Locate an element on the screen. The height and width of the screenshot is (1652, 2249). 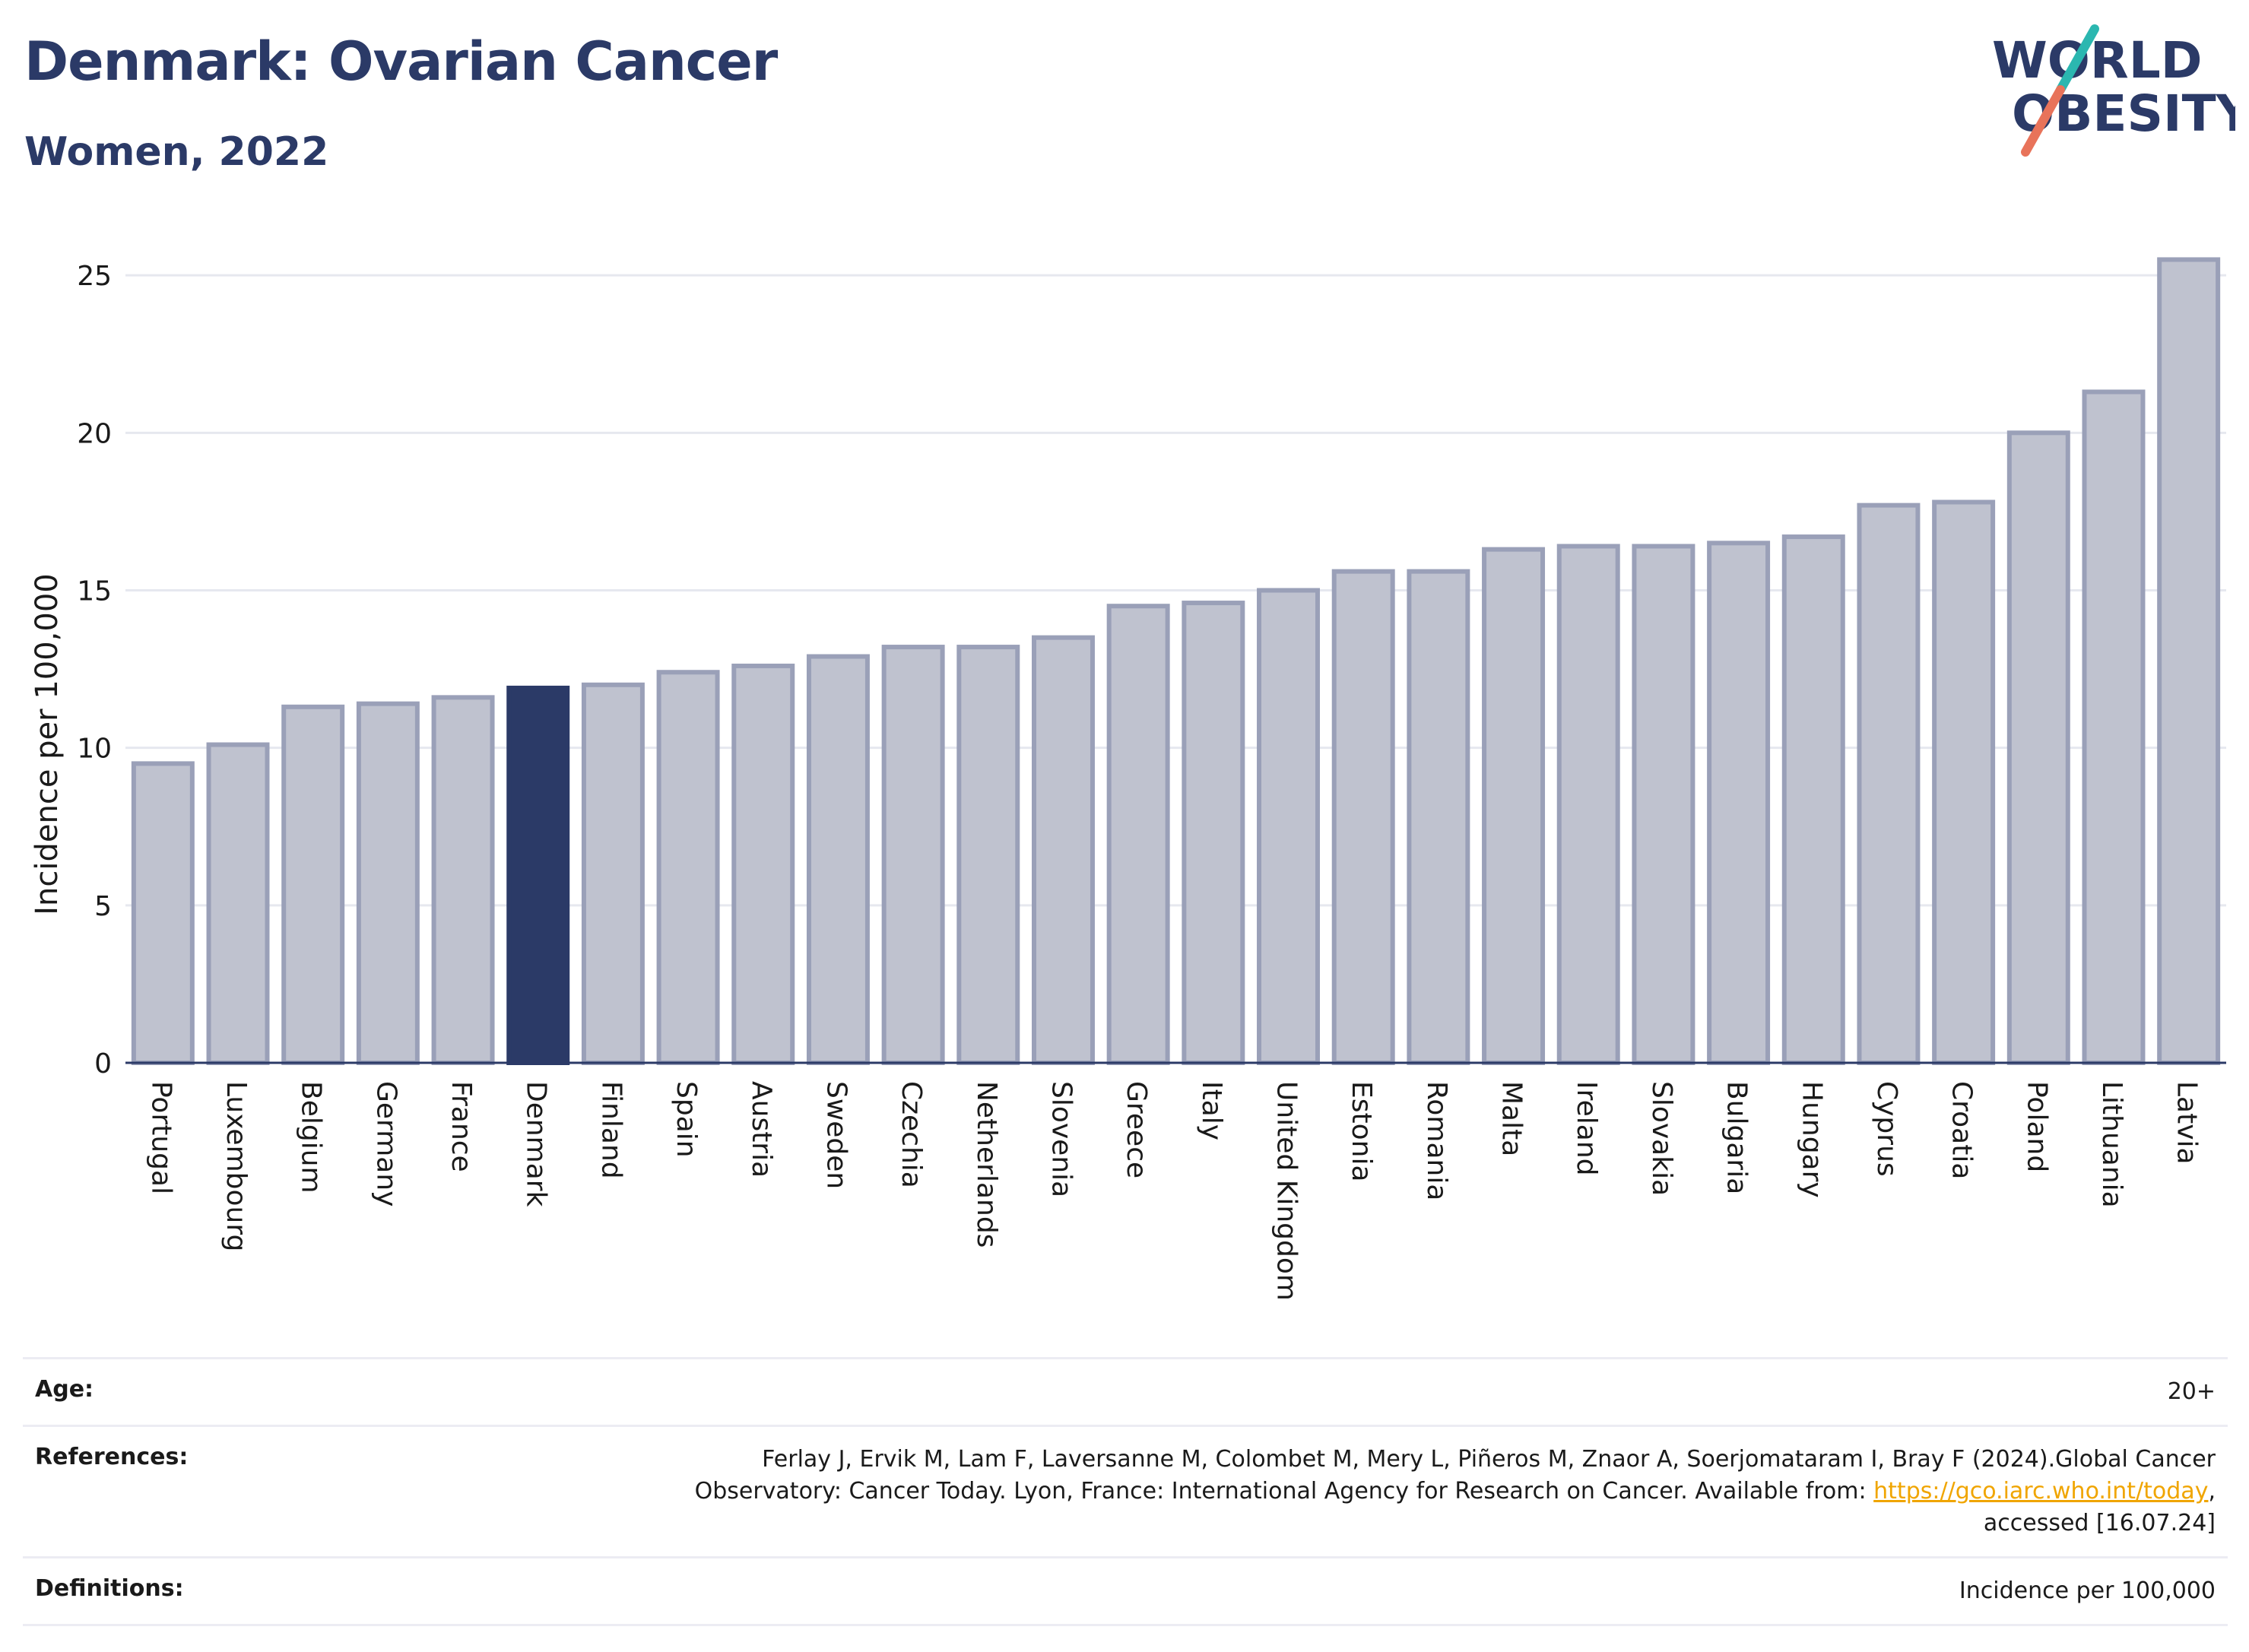
x-tick-label: Poland is located at coordinates (2036, 1126).